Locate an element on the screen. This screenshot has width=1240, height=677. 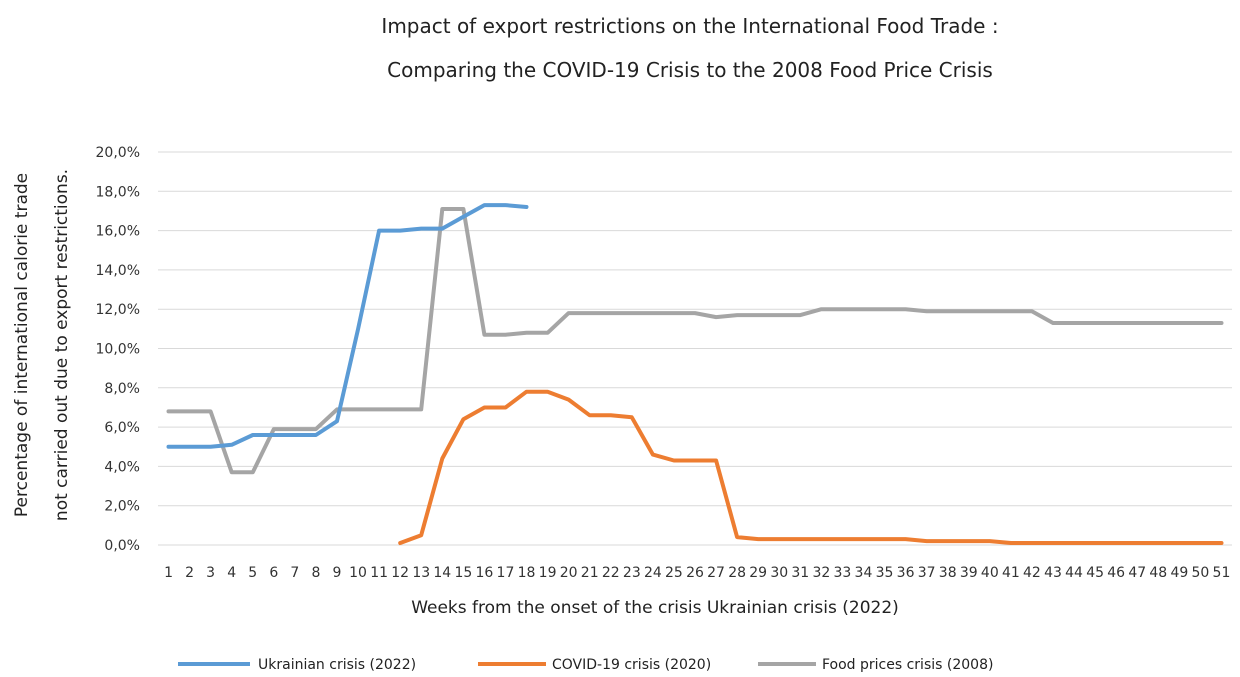
x-tick-label: 24 is located at coordinates (653, 573).